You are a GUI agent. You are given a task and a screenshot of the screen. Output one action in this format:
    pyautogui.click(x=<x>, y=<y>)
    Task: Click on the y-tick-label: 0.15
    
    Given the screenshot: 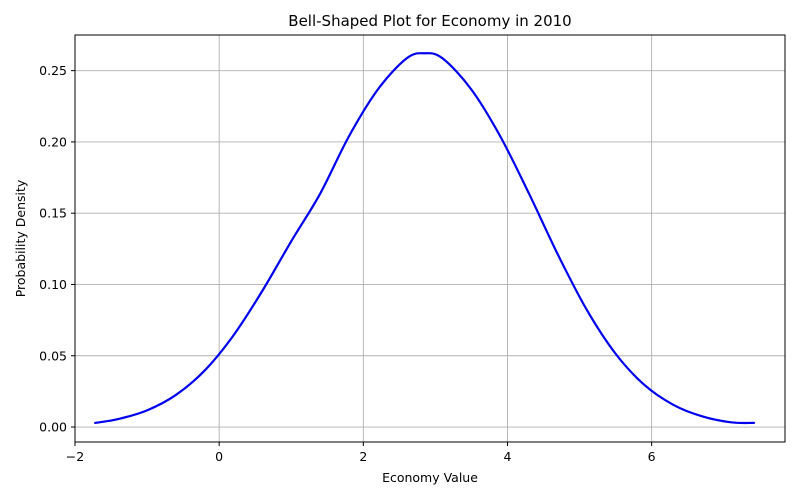 What is the action you would take?
    pyautogui.click(x=53, y=213)
    